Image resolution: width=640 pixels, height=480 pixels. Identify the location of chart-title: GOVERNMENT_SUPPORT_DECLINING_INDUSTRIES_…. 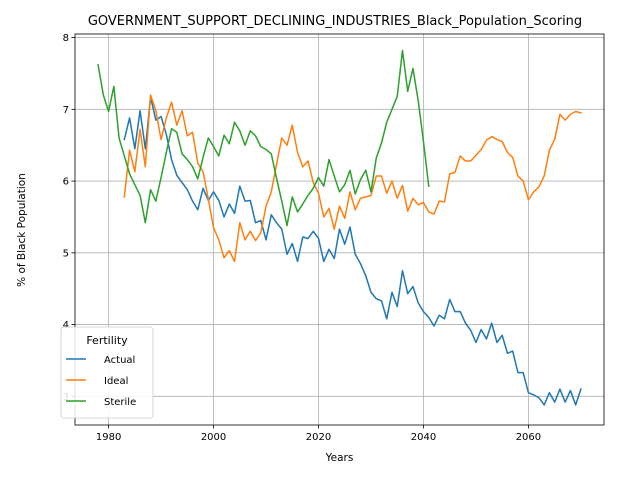
(335, 21).